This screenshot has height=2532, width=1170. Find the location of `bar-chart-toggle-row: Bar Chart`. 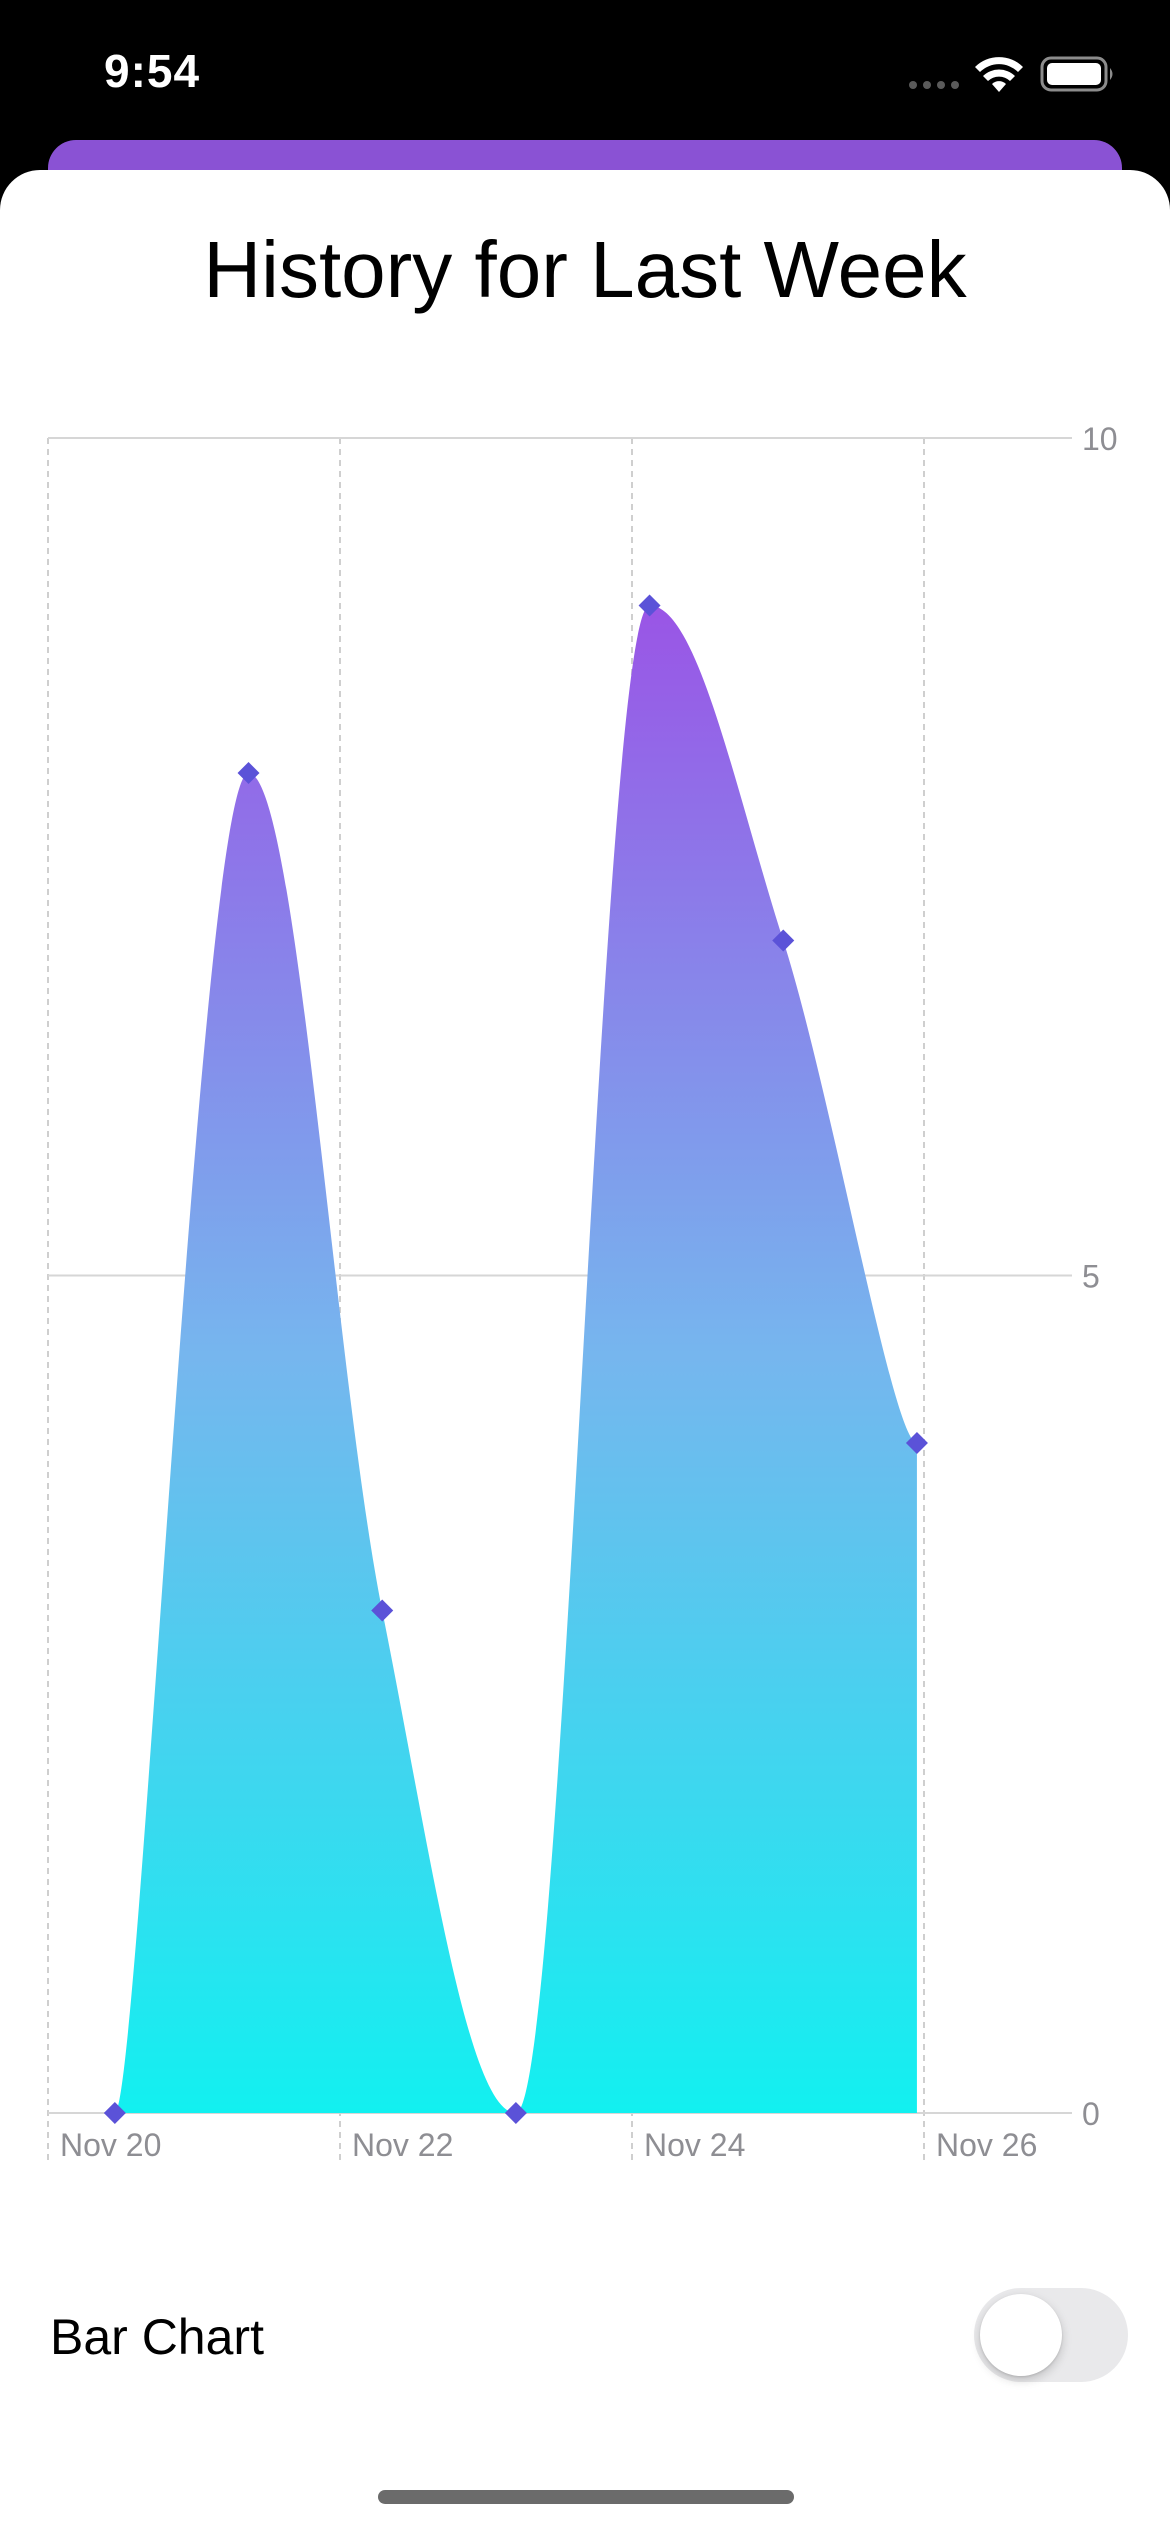

bar-chart-toggle-row: Bar Chart is located at coordinates (585, 2335).